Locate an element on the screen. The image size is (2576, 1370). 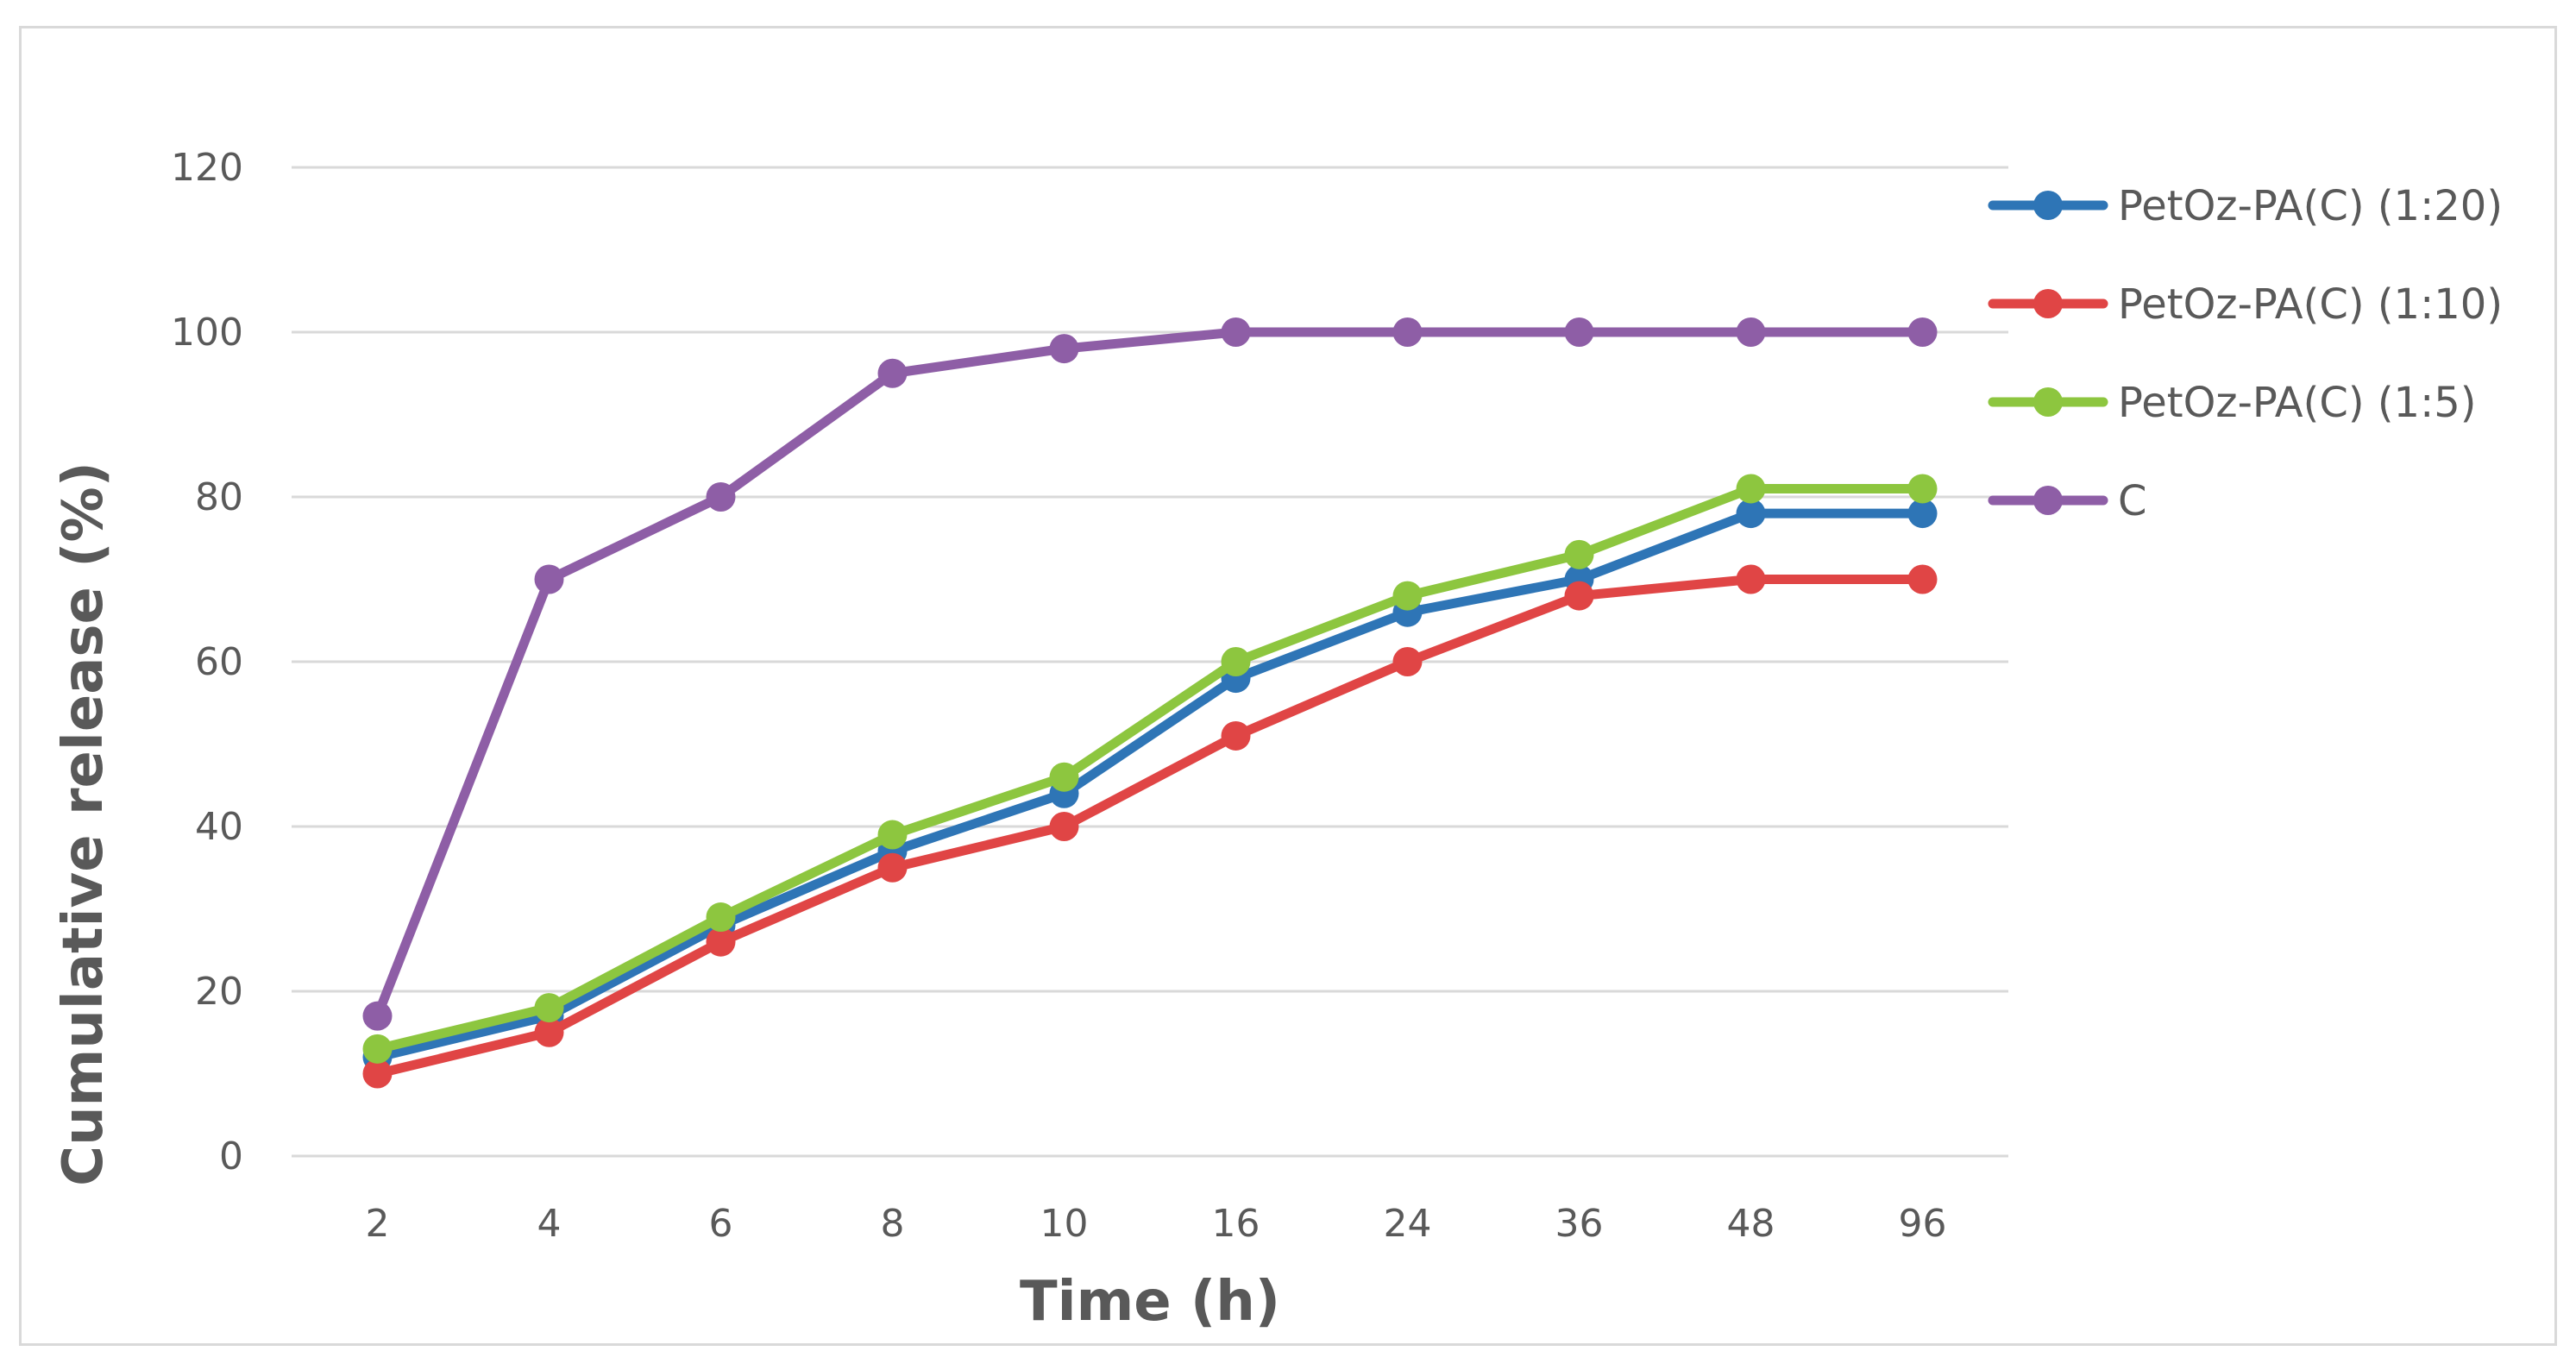
x-tick-label: 6 is located at coordinates (721, 1224).